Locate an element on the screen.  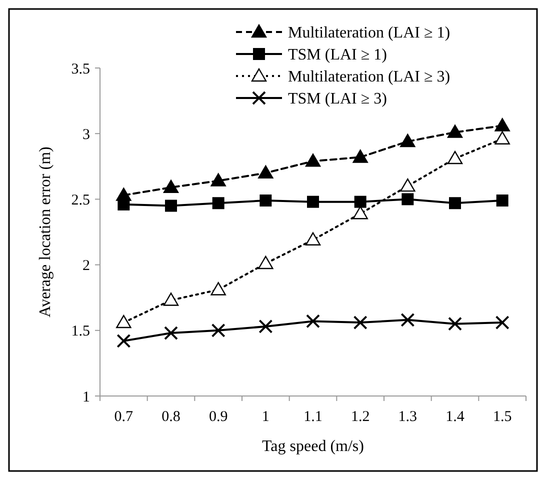
x-tick-label: 0.9 is located at coordinates (218, 417).